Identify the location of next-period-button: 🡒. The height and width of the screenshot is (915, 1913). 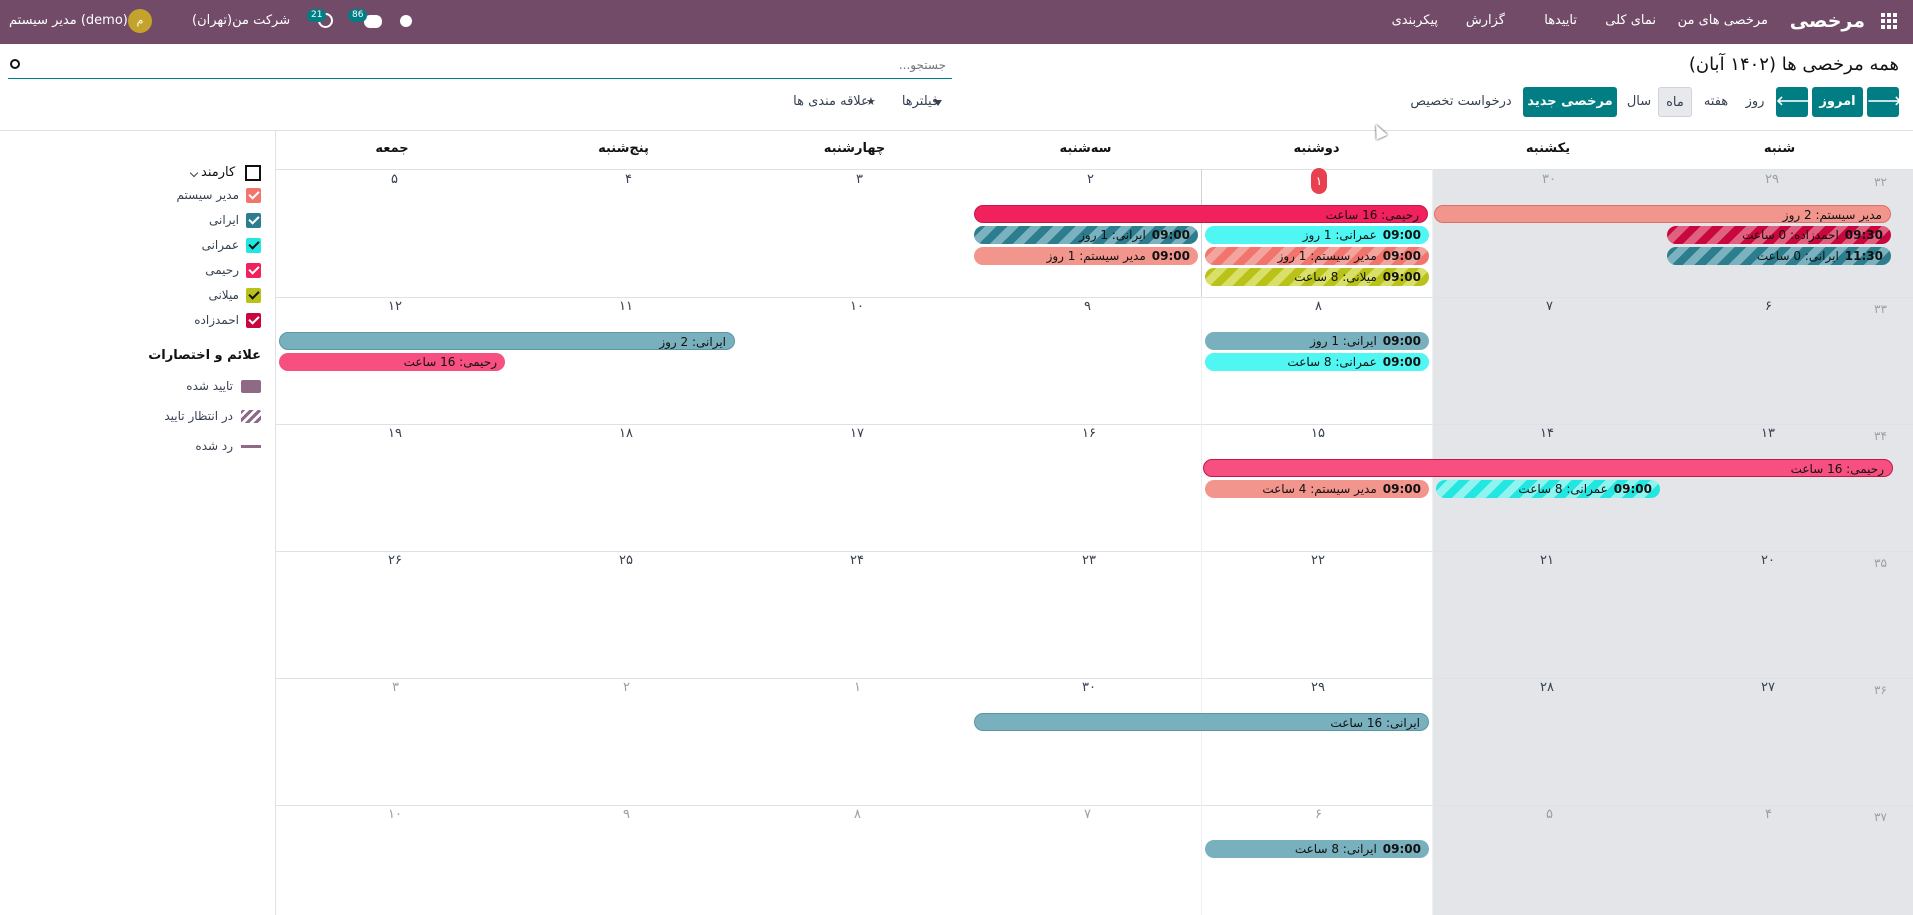
(1884, 102).